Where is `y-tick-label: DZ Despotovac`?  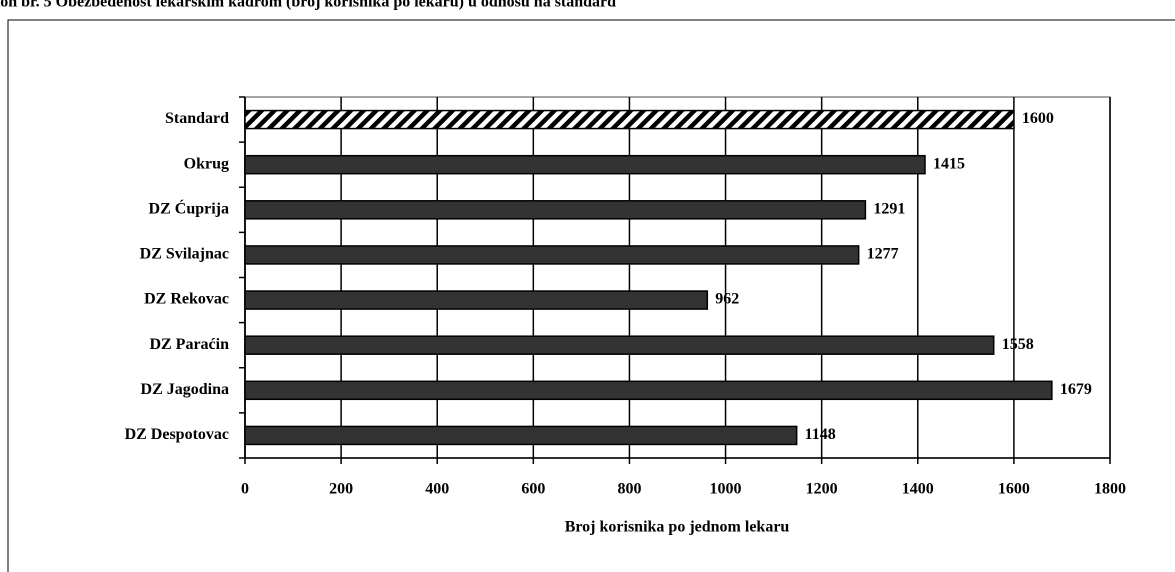
y-tick-label: DZ Despotovac is located at coordinates (177, 434).